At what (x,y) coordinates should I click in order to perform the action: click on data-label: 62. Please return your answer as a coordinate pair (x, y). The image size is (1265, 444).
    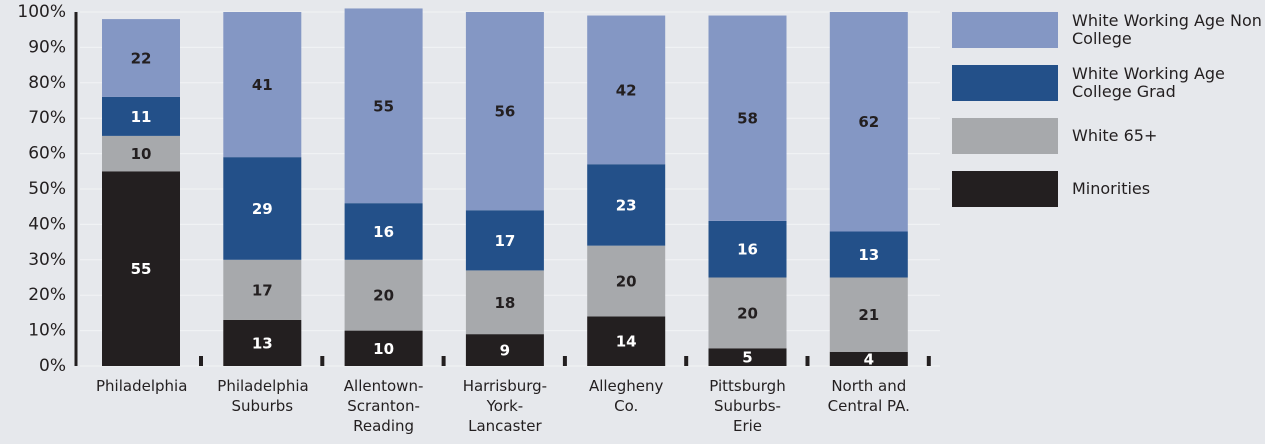
    Looking at the image, I should click on (868, 122).